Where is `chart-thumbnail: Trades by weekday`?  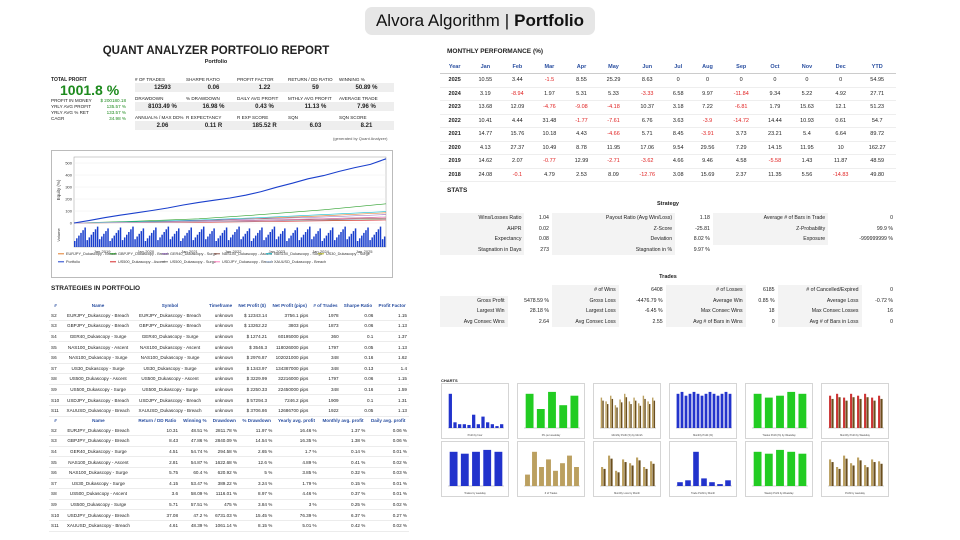
chart-thumbnail: Trades by weekday is located at coordinates (475, 469).